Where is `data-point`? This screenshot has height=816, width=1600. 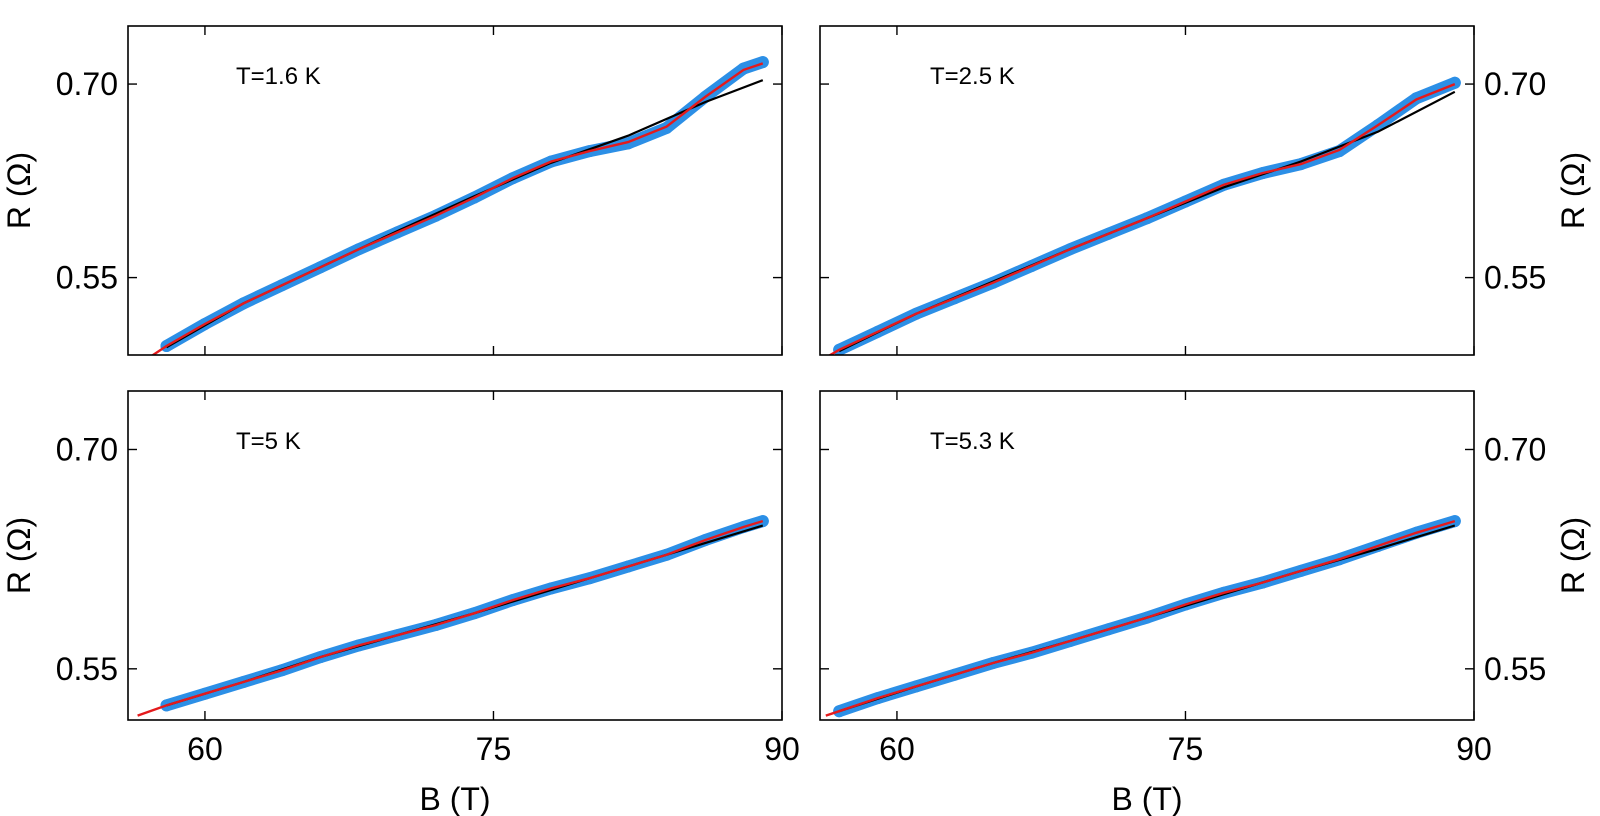
data-point is located at coordinates (762, 62).